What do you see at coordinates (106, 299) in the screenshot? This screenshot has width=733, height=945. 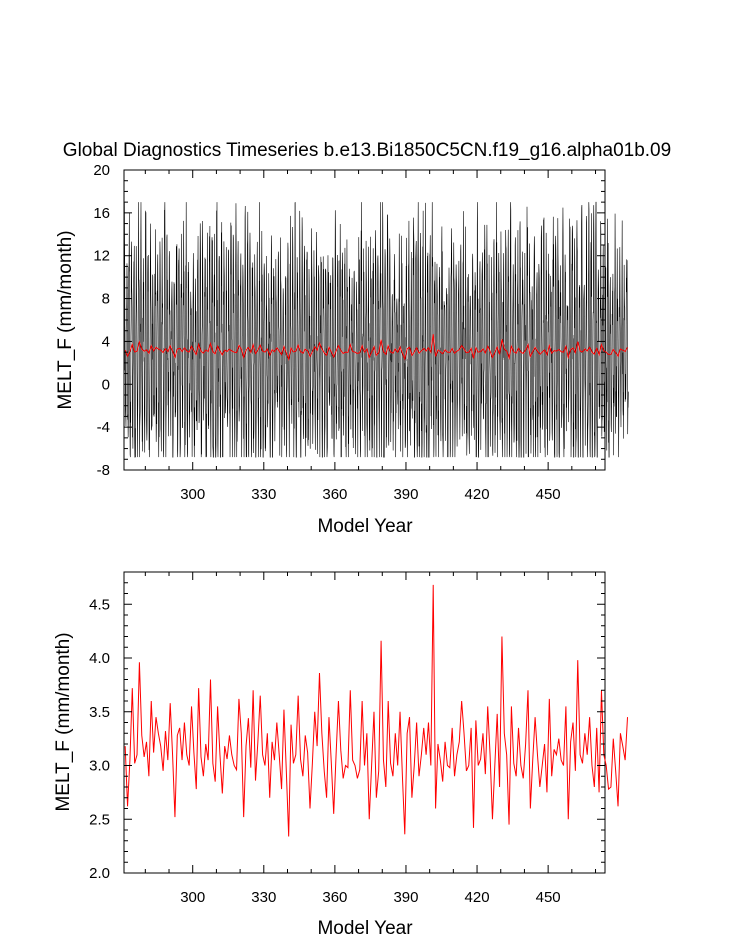 I see `top-y-tick-label: 8` at bounding box center [106, 299].